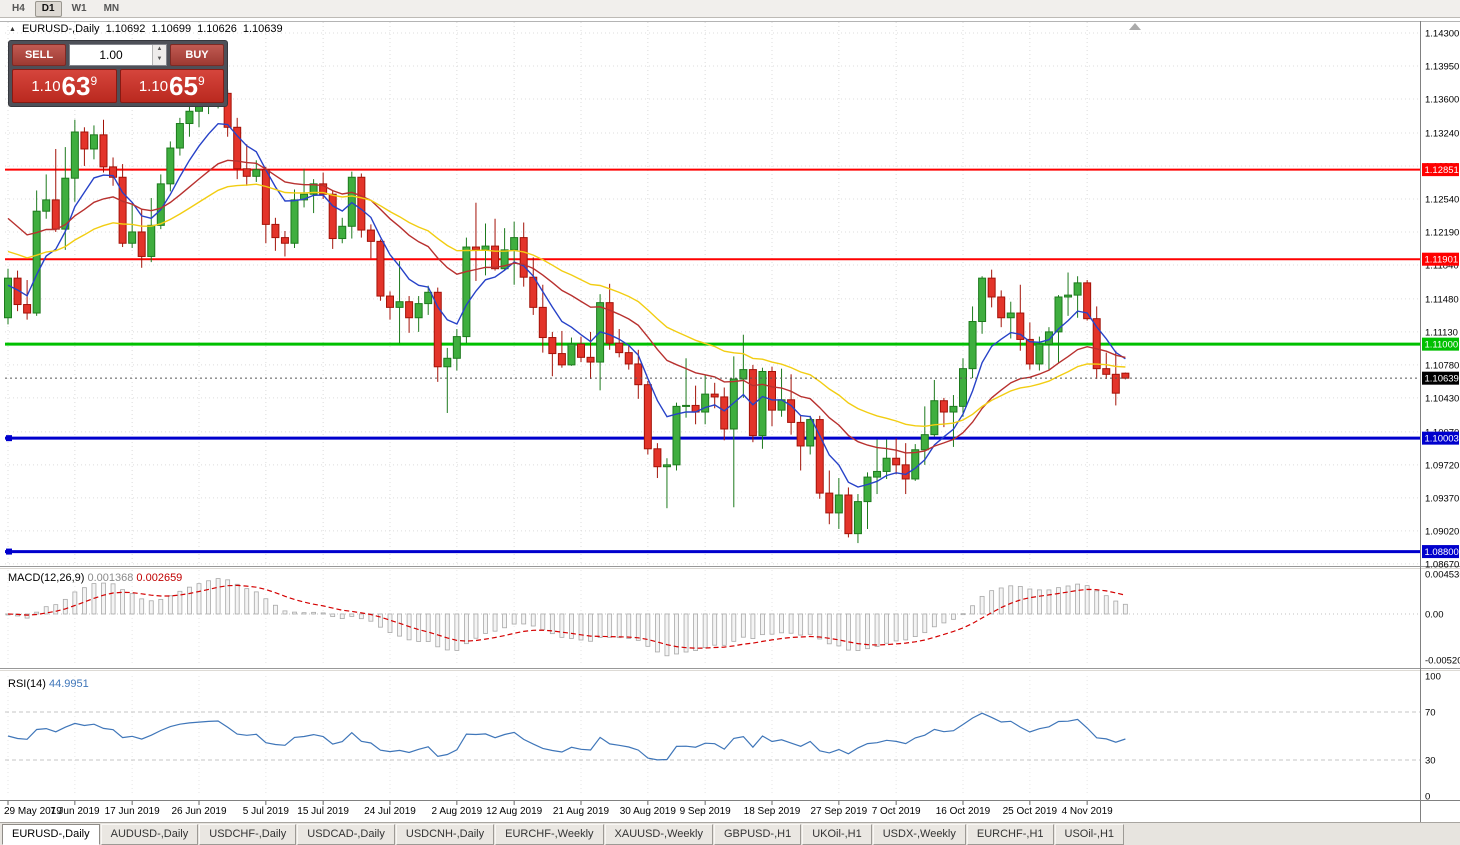 The width and height of the screenshot is (1460, 845). I want to click on buy-price-button: 1.10 65 9, so click(171, 86).